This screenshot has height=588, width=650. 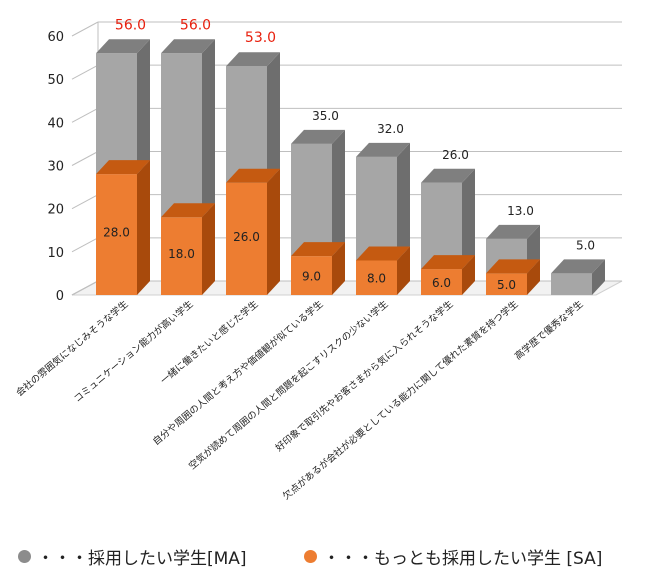 What do you see at coordinates (260, 38) in the screenshot?
I see `total-label: 53.0` at bounding box center [260, 38].